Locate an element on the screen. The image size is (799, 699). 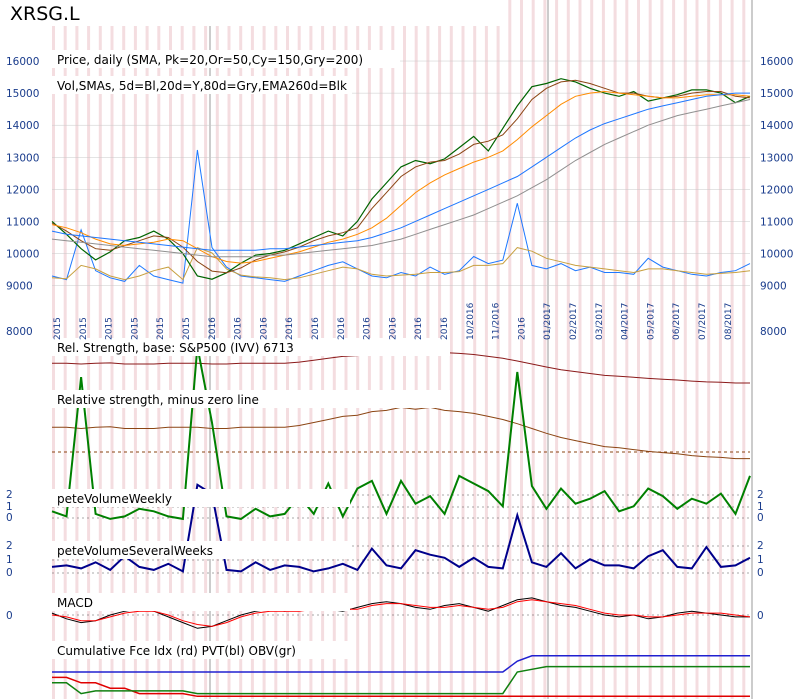
date-label: 02/2017 is located at coordinates (574, 321).